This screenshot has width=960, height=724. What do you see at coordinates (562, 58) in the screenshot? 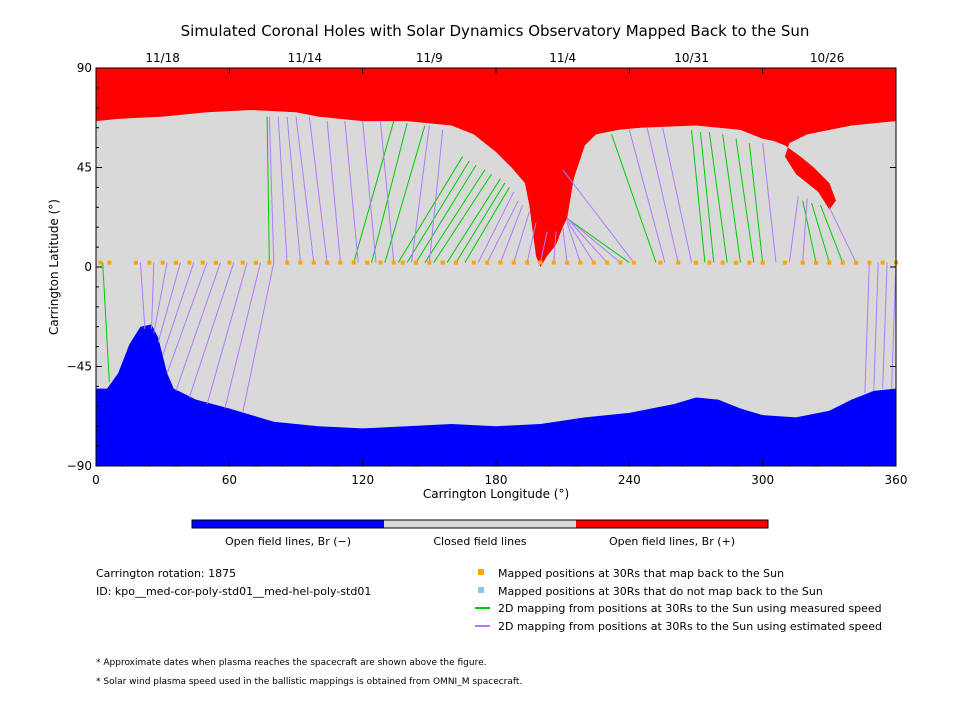
I see `date-label: 11/4` at bounding box center [562, 58].